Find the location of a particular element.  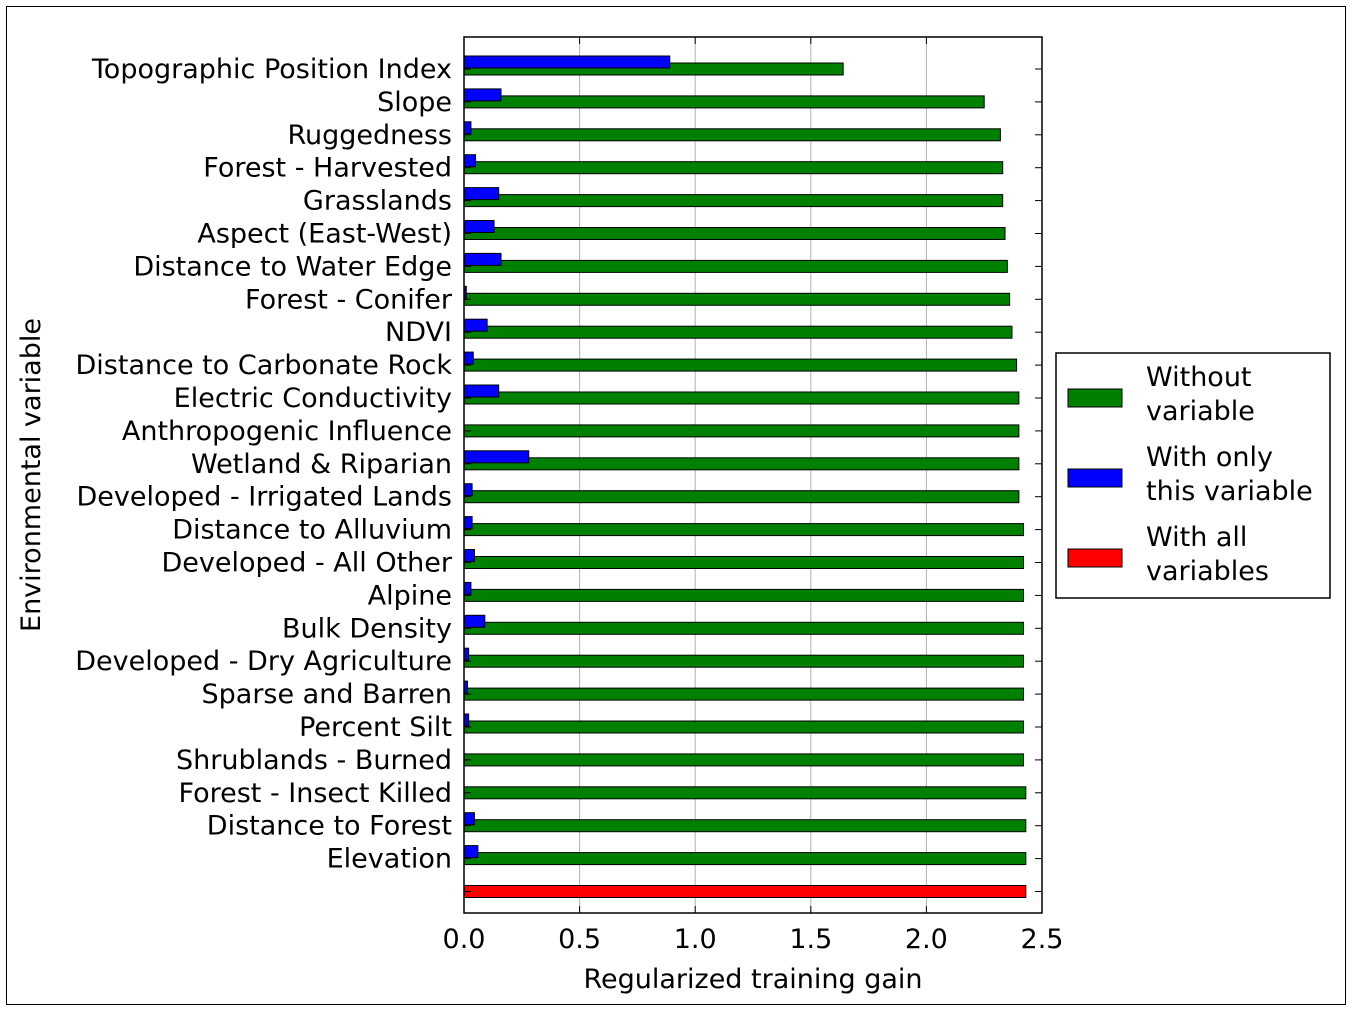

legend-label: With all is located at coordinates (1196, 537).